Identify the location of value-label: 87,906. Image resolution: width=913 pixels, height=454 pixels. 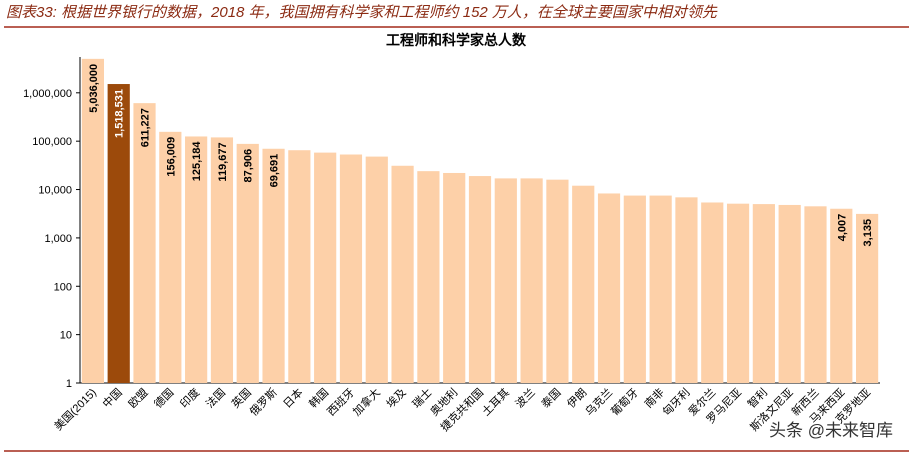
(249, 166).